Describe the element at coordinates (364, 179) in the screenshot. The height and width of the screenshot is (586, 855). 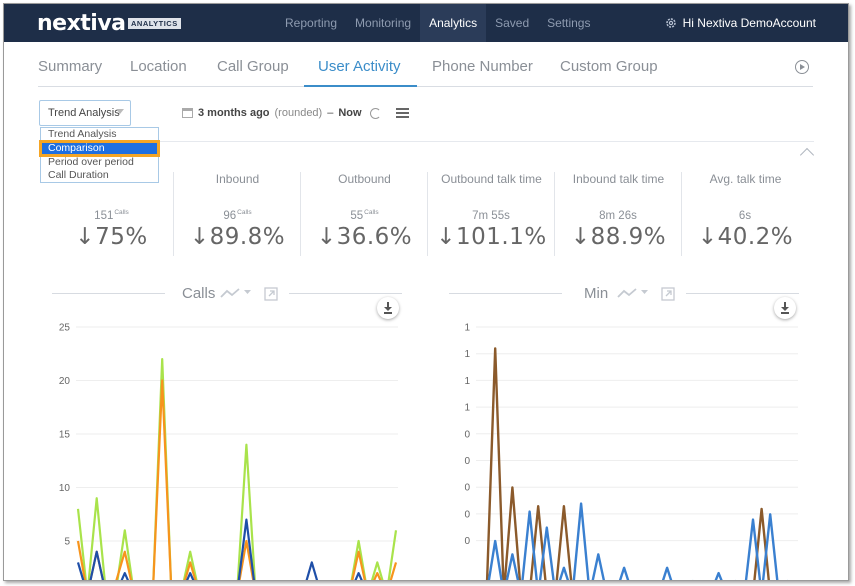
I see `stat-label: Outbound` at that location.